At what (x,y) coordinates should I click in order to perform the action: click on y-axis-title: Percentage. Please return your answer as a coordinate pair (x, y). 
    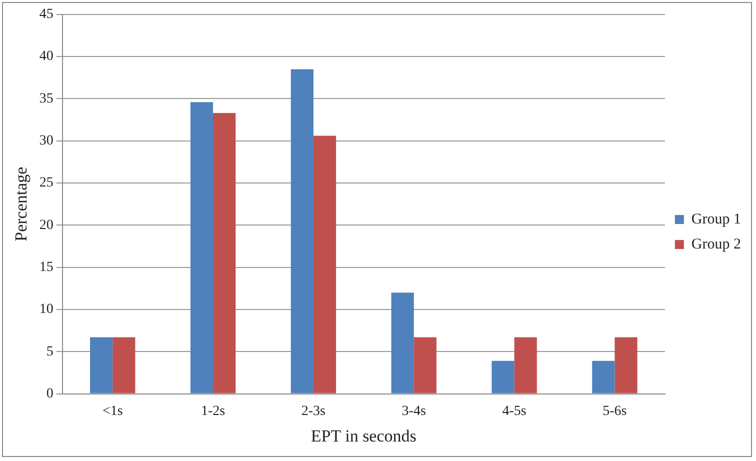
    Looking at the image, I should click on (21, 204).